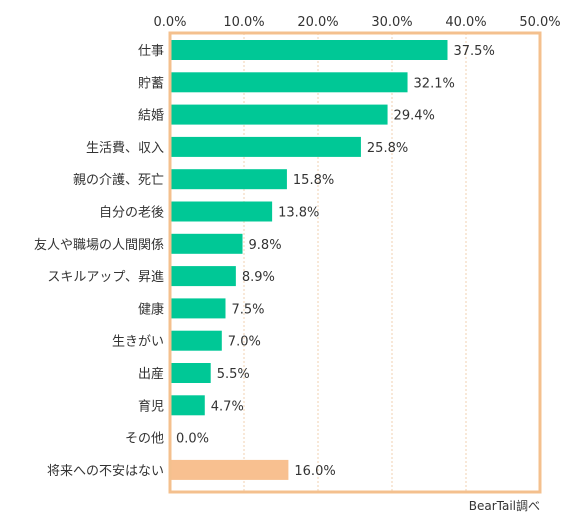 This screenshot has width=583, height=525. Describe the element at coordinates (144, 439) in the screenshot. I see `category-label: その他` at that location.